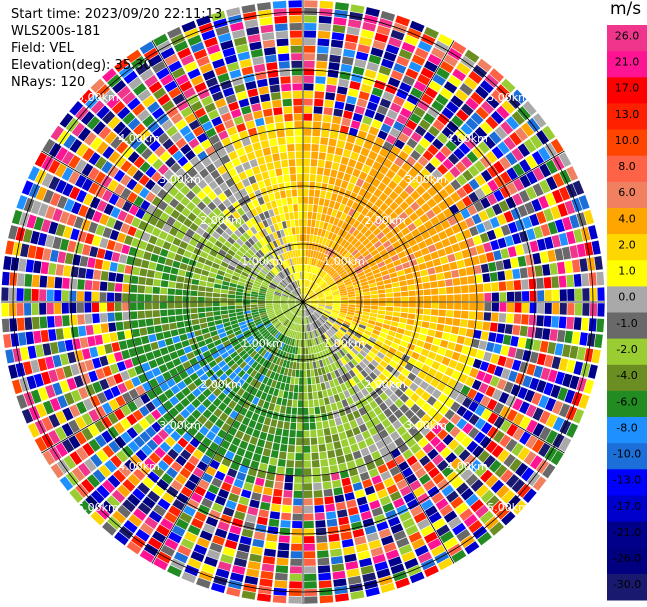 This screenshot has height=607, width=647. I want to click on elevation-label: Elevation(deg): 35.30, so click(81, 65).